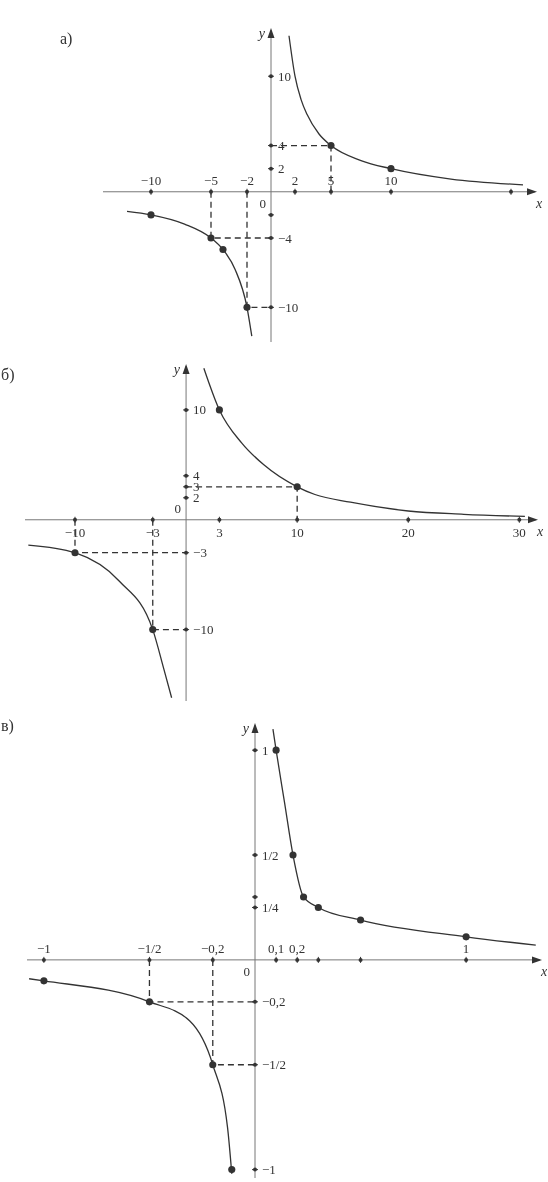 Image resolution: width=548 pixels, height=1182 pixels. I want to click on chart-title: б), so click(8, 375).